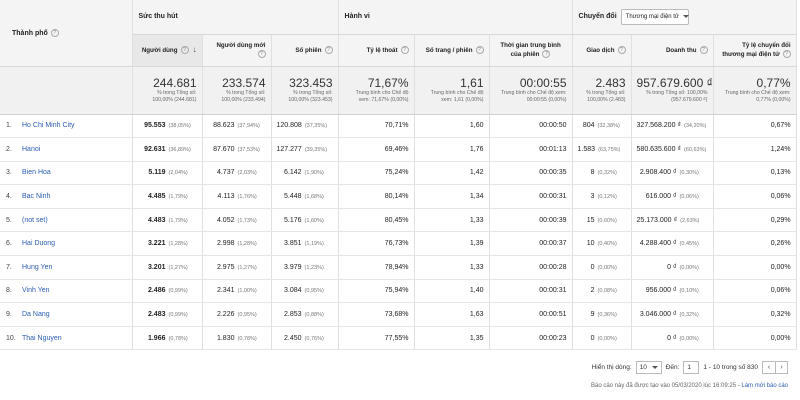  Describe the element at coordinates (672, 50) in the screenshot. I see `revenue-column-header: Doanh thu?` at that location.